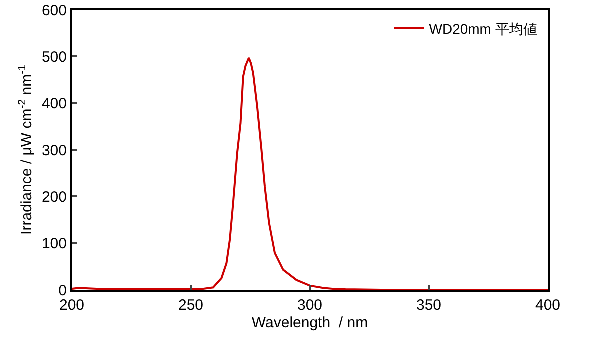 Image resolution: width=598 pixels, height=346 pixels. What do you see at coordinates (54, 197) in the screenshot?
I see `y-tick-label: 200` at bounding box center [54, 197].